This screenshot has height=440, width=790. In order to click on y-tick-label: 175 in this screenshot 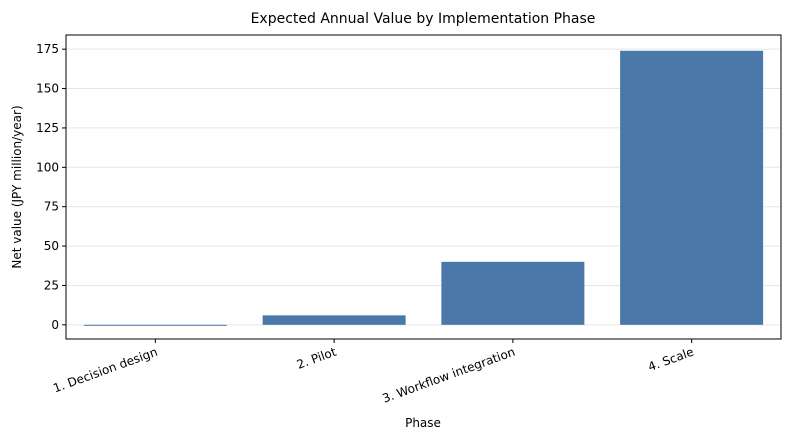, I will do `click(47, 49)`.